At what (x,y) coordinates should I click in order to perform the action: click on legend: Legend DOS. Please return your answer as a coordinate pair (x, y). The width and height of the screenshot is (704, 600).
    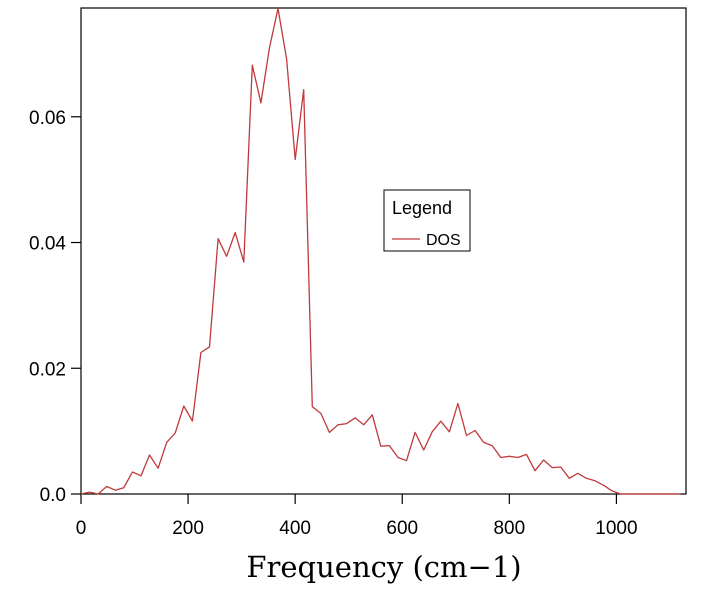
    Looking at the image, I should click on (427, 220).